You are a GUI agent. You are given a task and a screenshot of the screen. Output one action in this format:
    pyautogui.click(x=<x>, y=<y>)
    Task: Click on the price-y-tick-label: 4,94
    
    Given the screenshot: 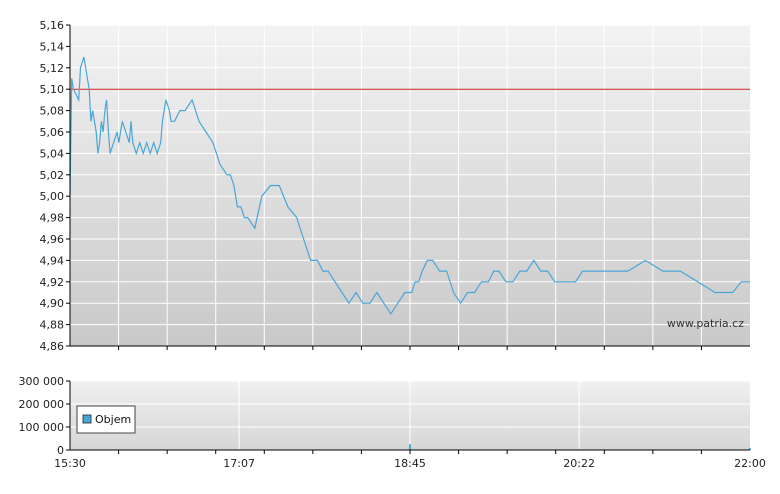 What is the action you would take?
    pyautogui.click(x=52, y=260)
    